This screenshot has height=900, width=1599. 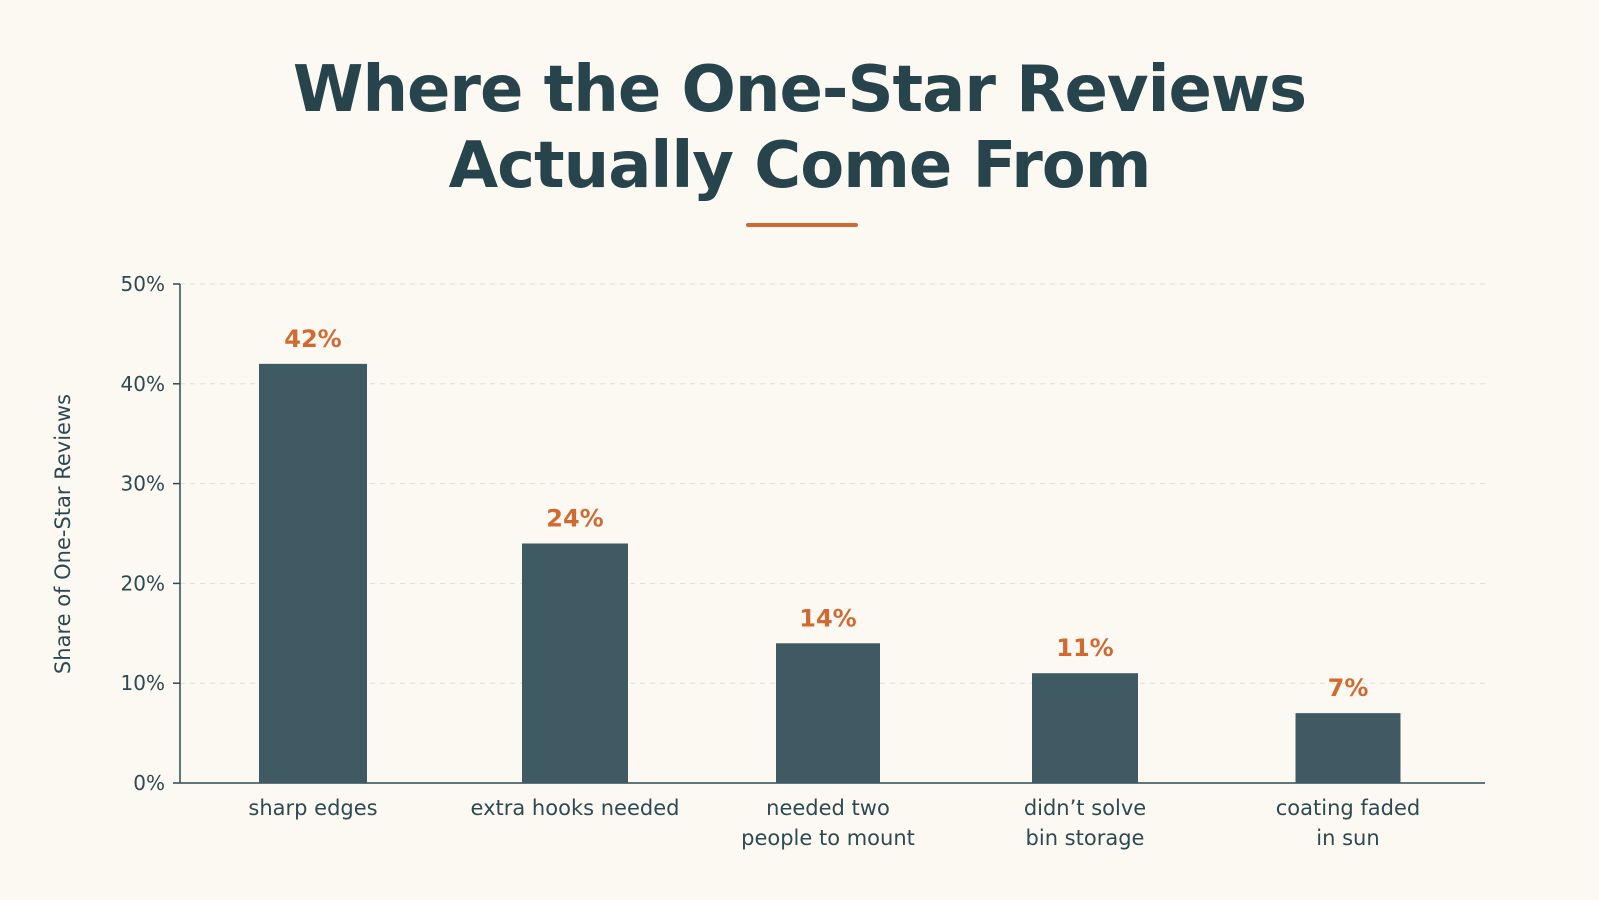 I want to click on value-label: 14%, so click(x=827, y=618).